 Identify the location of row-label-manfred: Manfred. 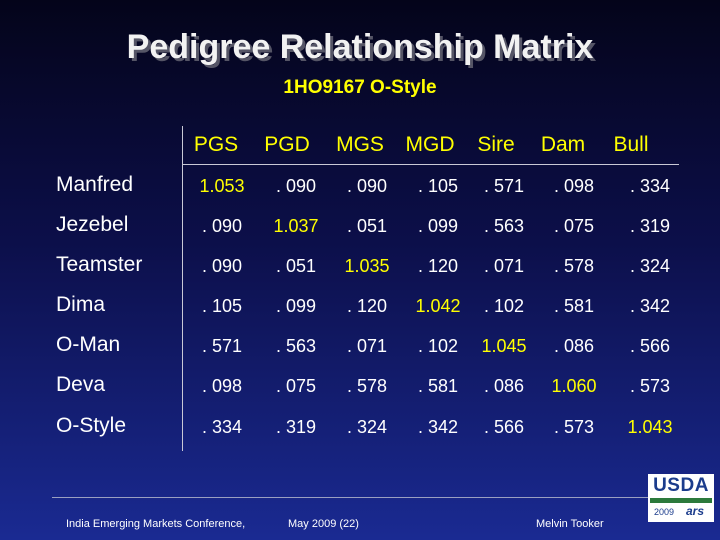
(95, 184).